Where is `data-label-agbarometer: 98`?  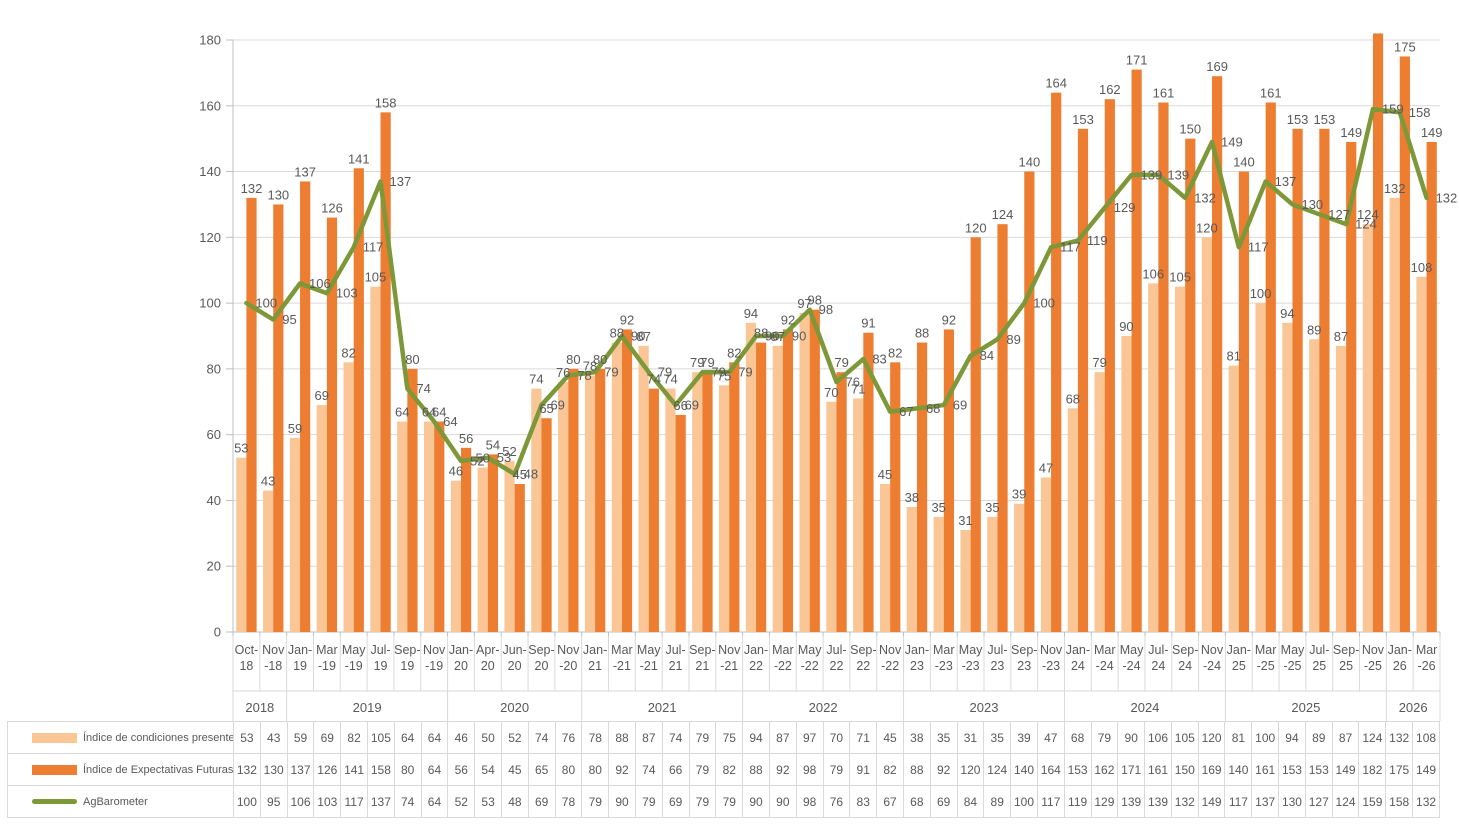 data-label-agbarometer: 98 is located at coordinates (826, 309).